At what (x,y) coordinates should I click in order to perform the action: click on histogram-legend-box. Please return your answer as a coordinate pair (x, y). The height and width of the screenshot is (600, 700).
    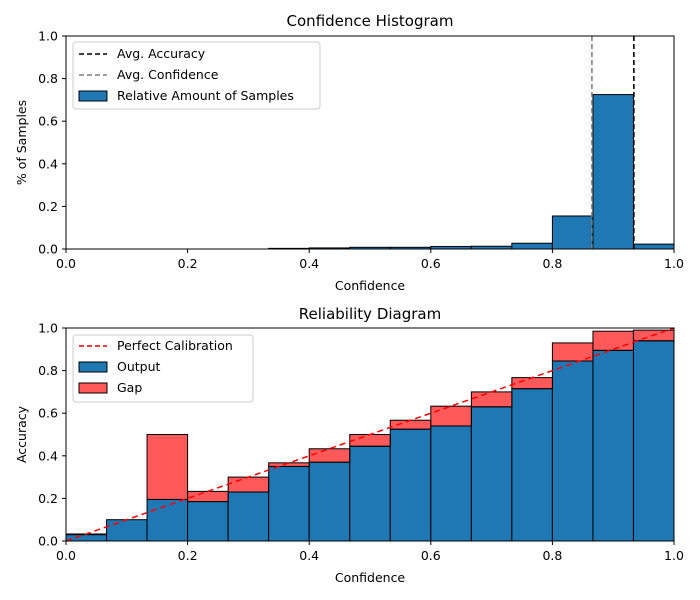
    Looking at the image, I should click on (196, 75).